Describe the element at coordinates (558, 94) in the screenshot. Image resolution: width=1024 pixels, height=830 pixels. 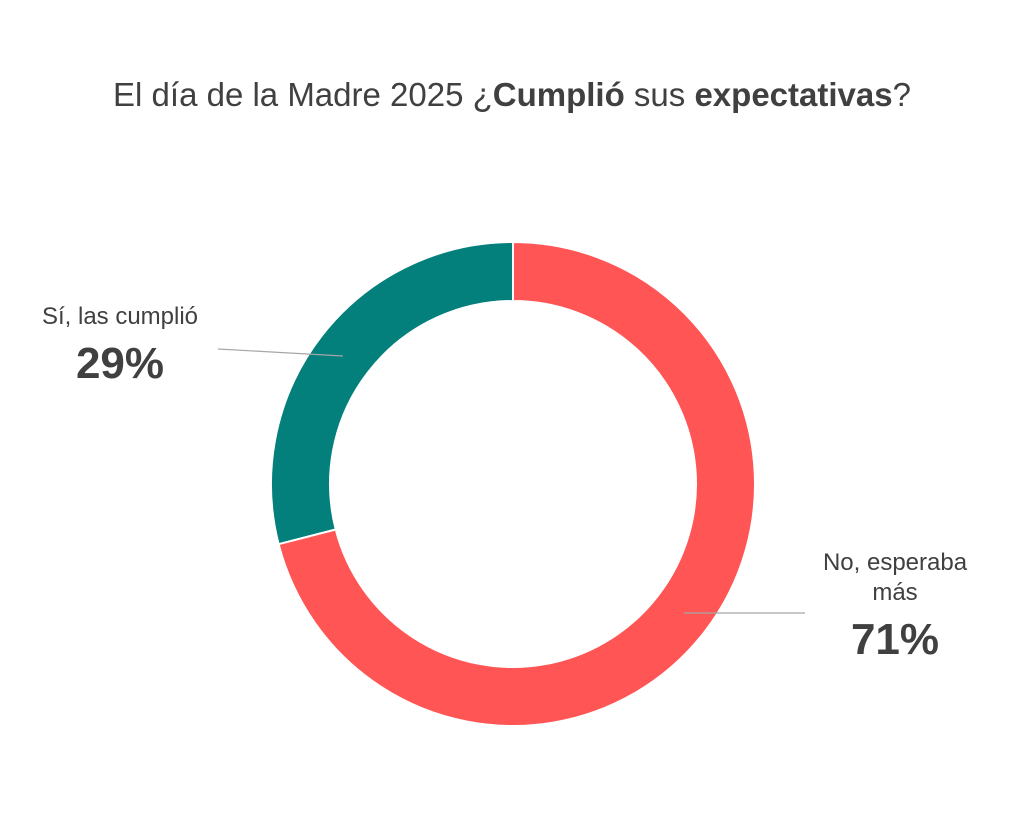
I see `title-part-bold: Cumplió` at that location.